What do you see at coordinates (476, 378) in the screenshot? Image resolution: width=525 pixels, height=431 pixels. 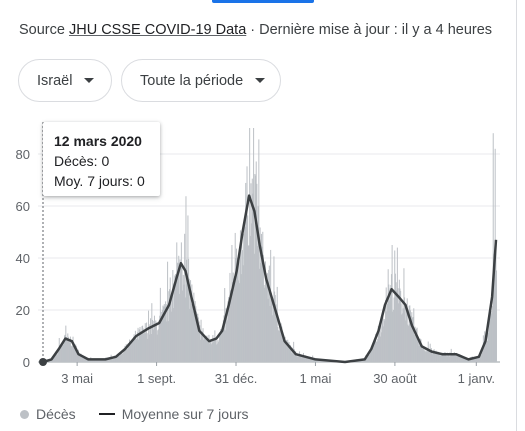 I see `x-tick-label: 1 janv.` at bounding box center [476, 378].